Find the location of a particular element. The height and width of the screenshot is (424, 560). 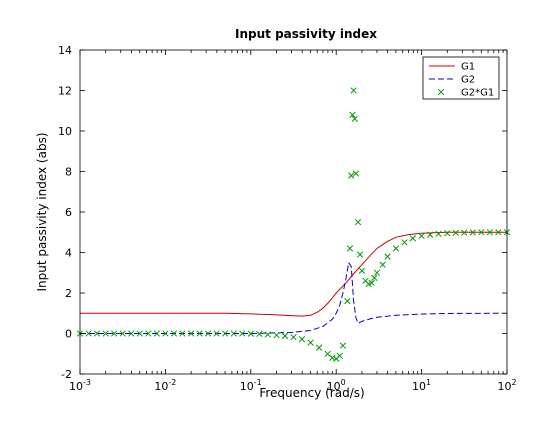

x-tick-label: 10⁰ is located at coordinates (336, 385).